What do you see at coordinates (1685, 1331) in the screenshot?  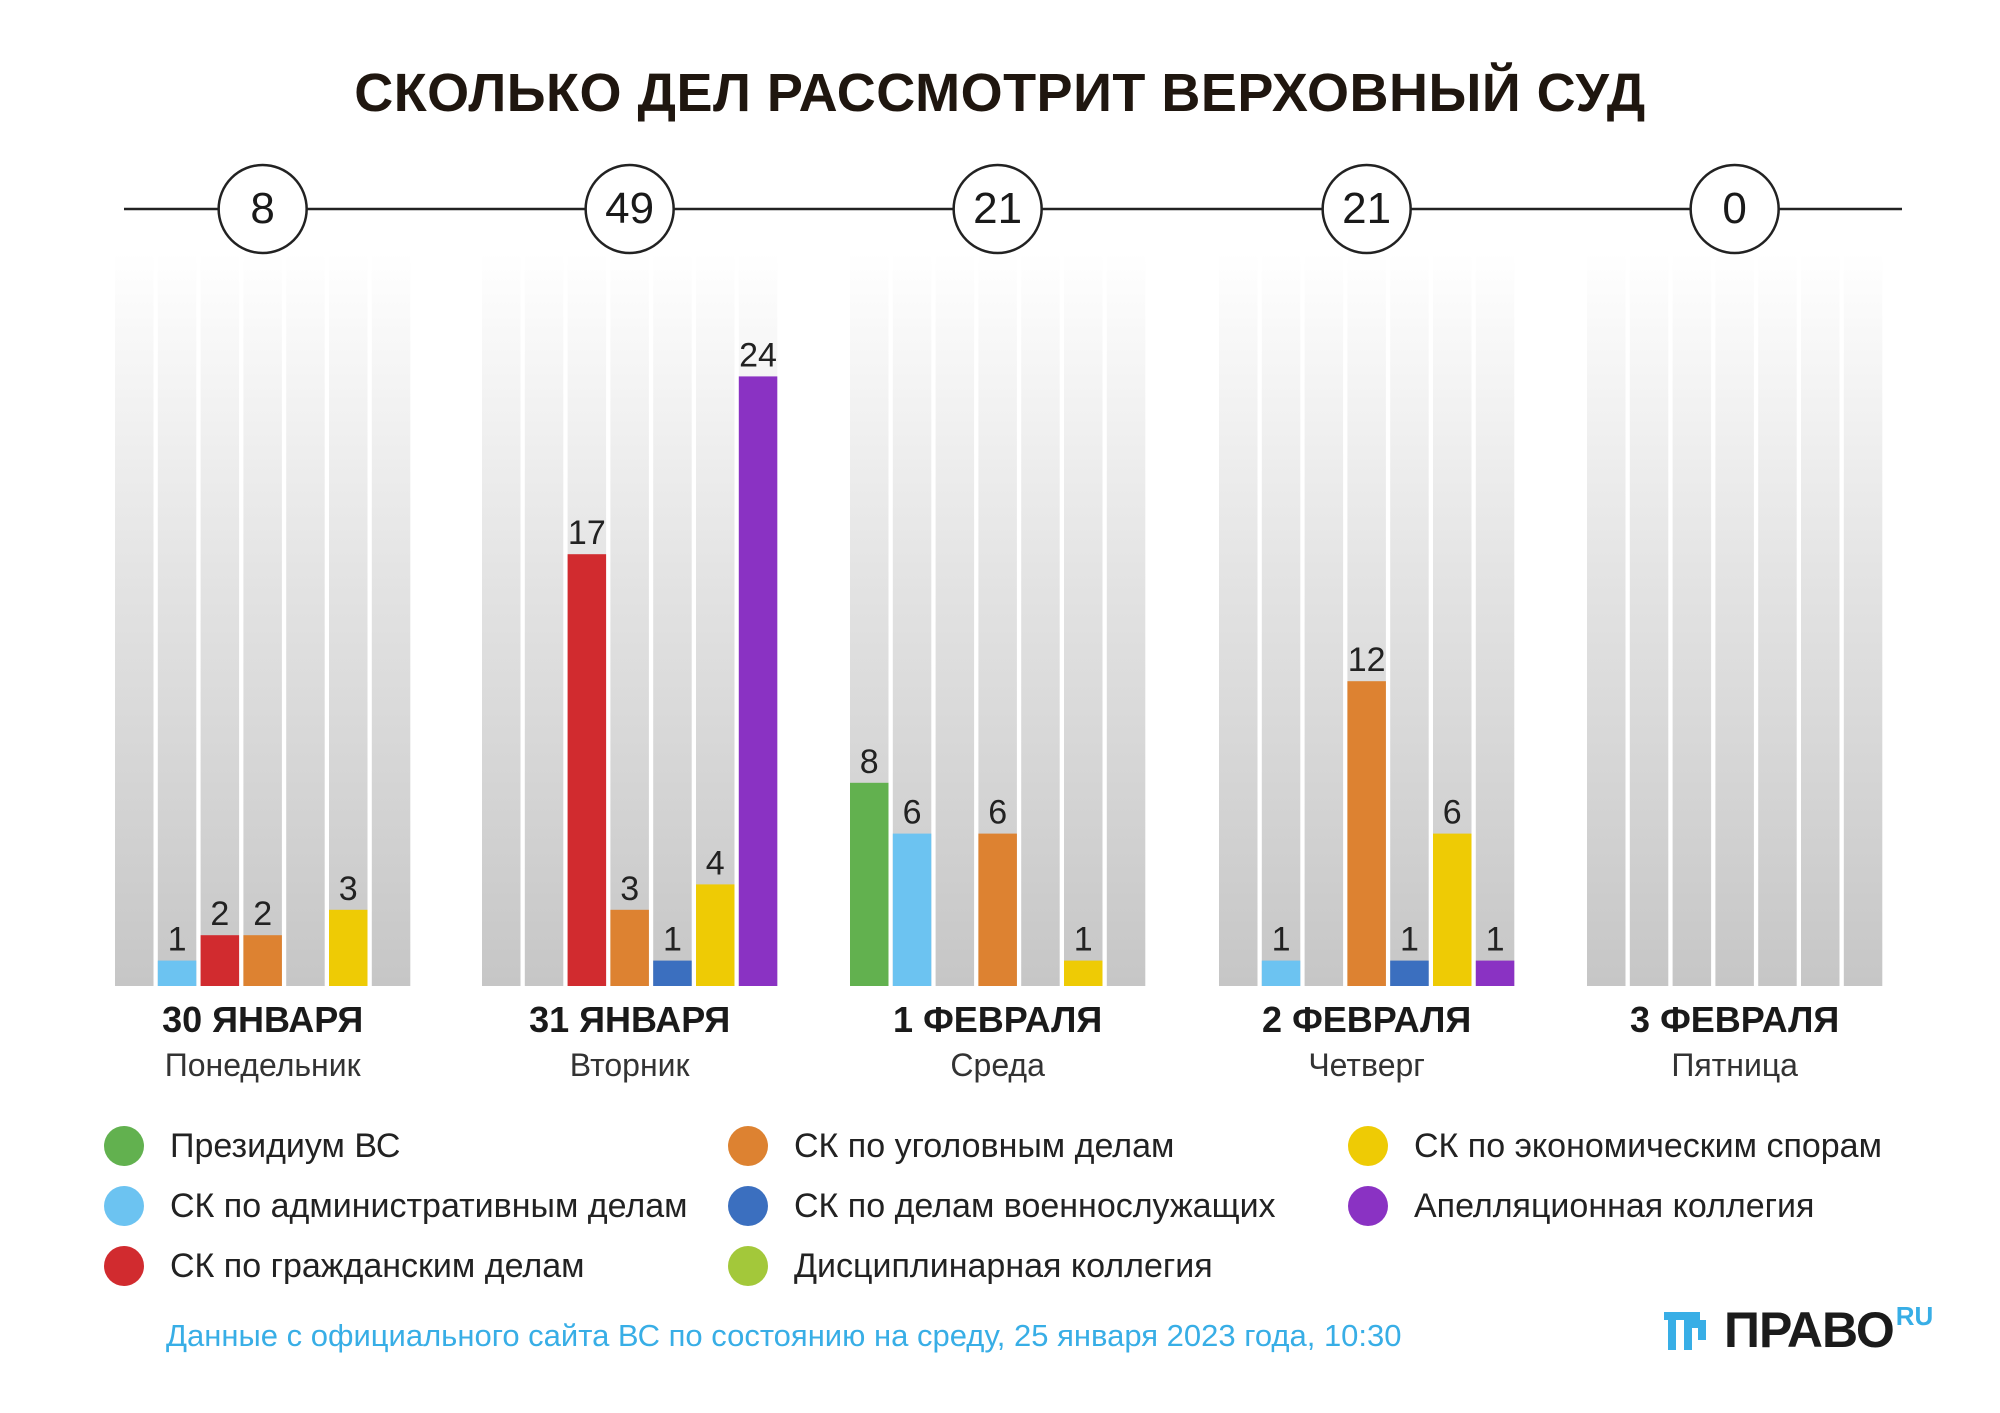 I see `pravo-logo-icon` at bounding box center [1685, 1331].